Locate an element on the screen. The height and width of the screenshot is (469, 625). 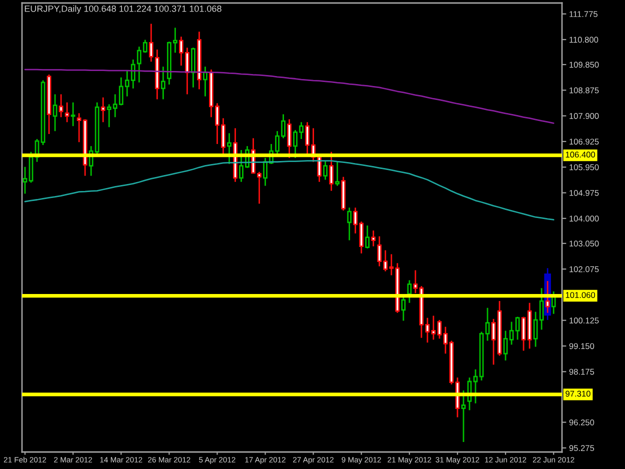
y-tick-label: 98.175 is located at coordinates (581, 371).